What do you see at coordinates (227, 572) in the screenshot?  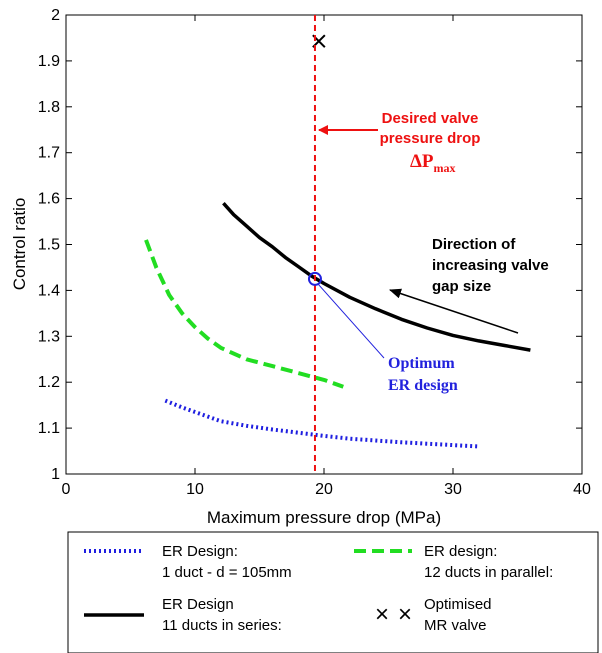 I see `legend-dotted-line-2: 1 duct - d = 105mm` at bounding box center [227, 572].